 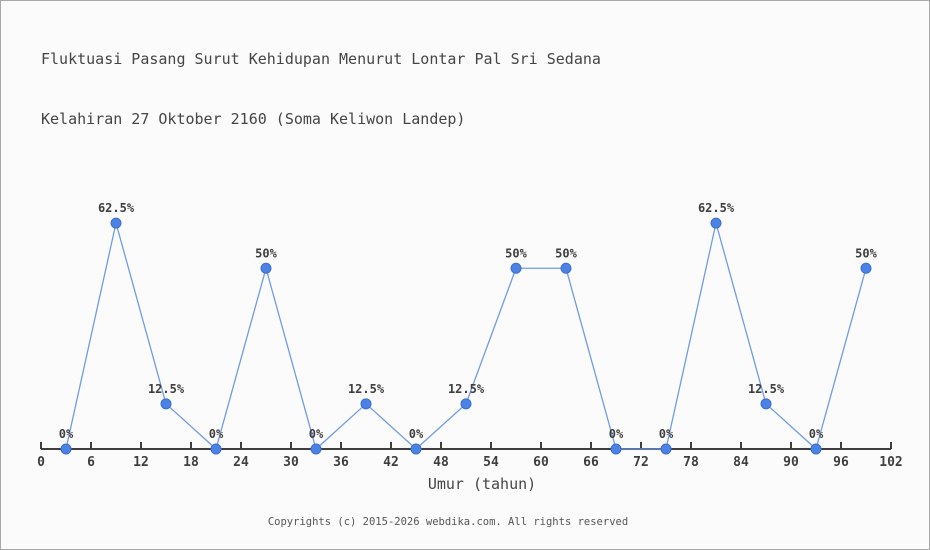 What do you see at coordinates (91, 462) in the screenshot?
I see `x-axis-tick-label: 6` at bounding box center [91, 462].